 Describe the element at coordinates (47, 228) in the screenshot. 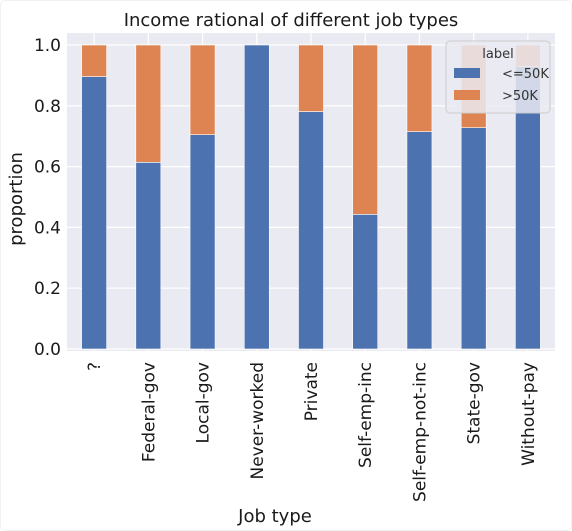

I see `y-tick-label: 0.4` at that location.